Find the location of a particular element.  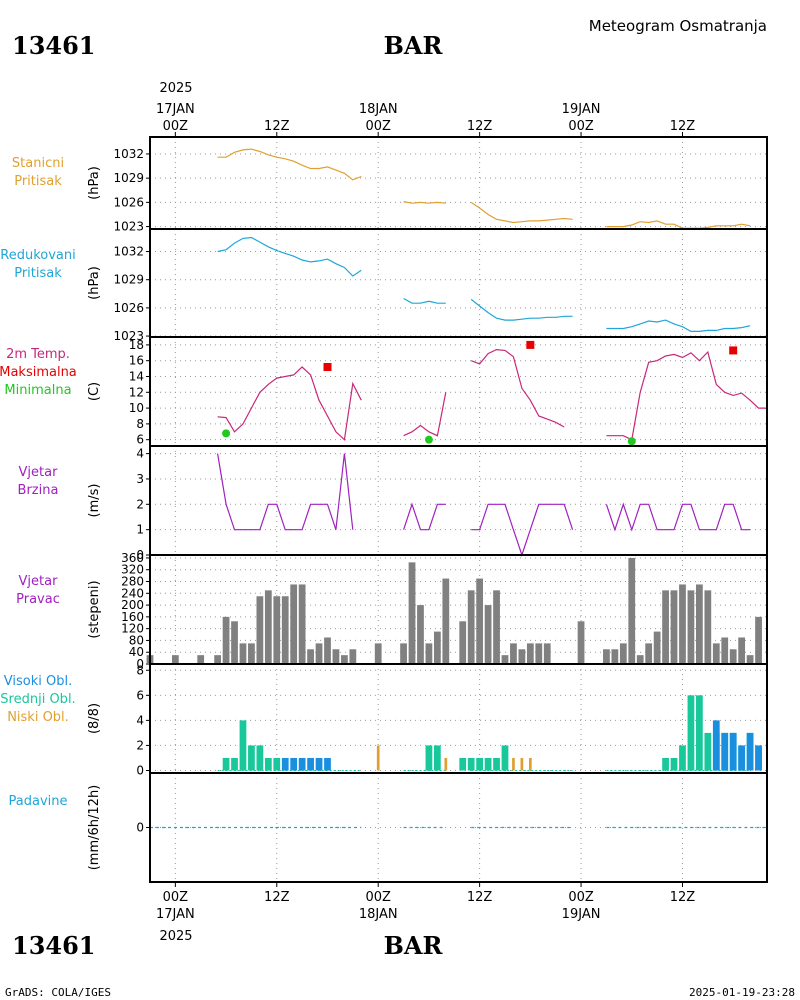

cloud-cover-label: Visoki Obl. is located at coordinates (38, 681).